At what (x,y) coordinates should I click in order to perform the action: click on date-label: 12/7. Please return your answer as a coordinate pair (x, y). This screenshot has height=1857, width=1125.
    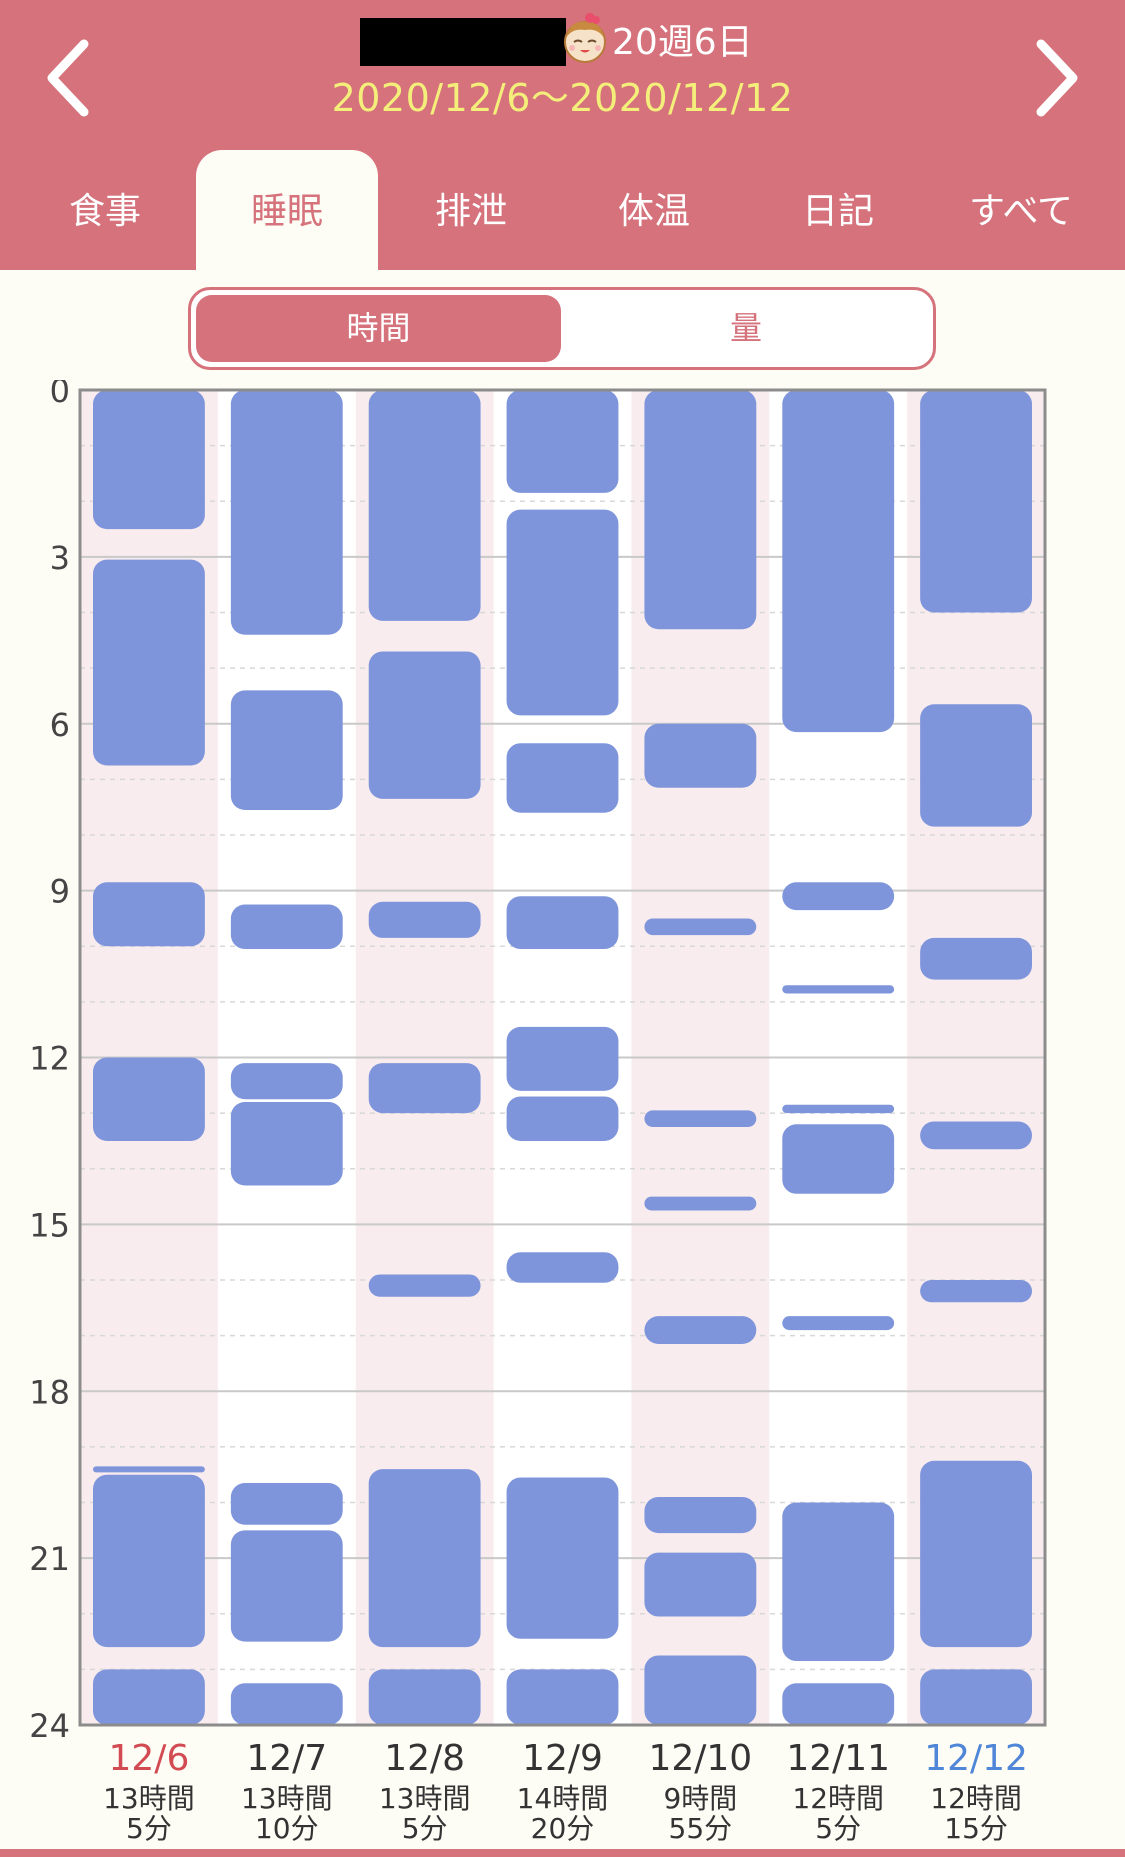
    Looking at the image, I should click on (286, 1758).